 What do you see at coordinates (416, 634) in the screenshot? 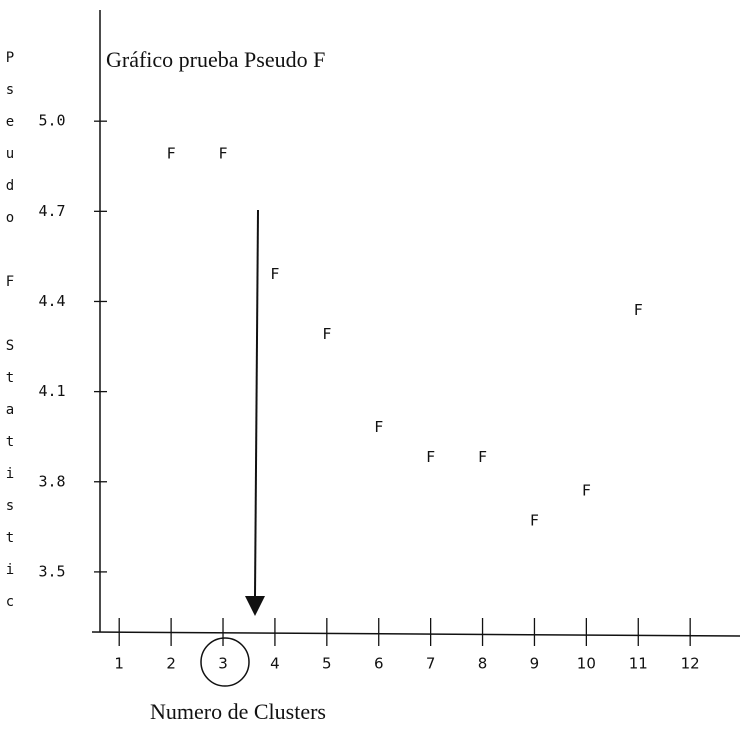
I see `x-axis` at bounding box center [416, 634].